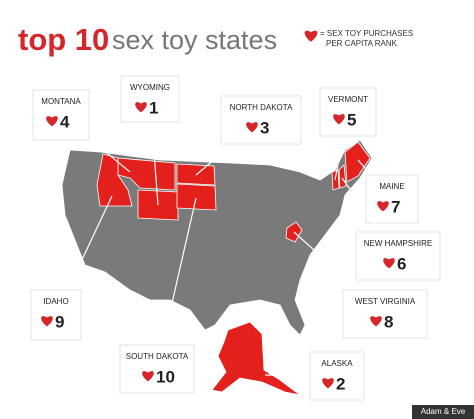 The image size is (474, 419). What do you see at coordinates (401, 263) in the screenshot?
I see `state-rank: 6` at bounding box center [401, 263].